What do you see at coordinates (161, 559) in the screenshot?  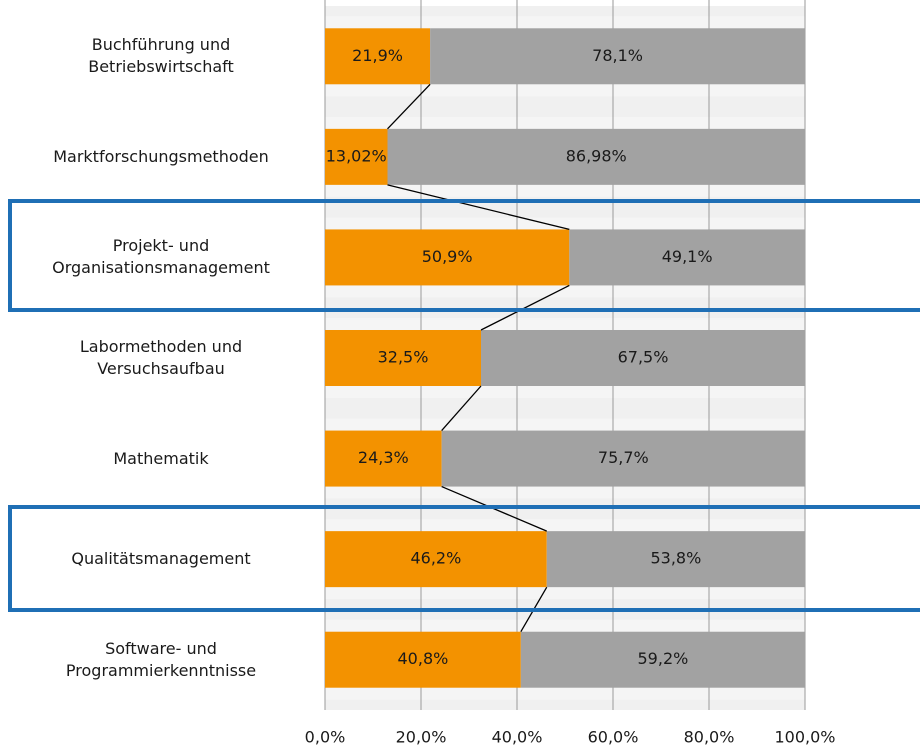 I see `category-label: Qualitätsmanagement` at bounding box center [161, 559].